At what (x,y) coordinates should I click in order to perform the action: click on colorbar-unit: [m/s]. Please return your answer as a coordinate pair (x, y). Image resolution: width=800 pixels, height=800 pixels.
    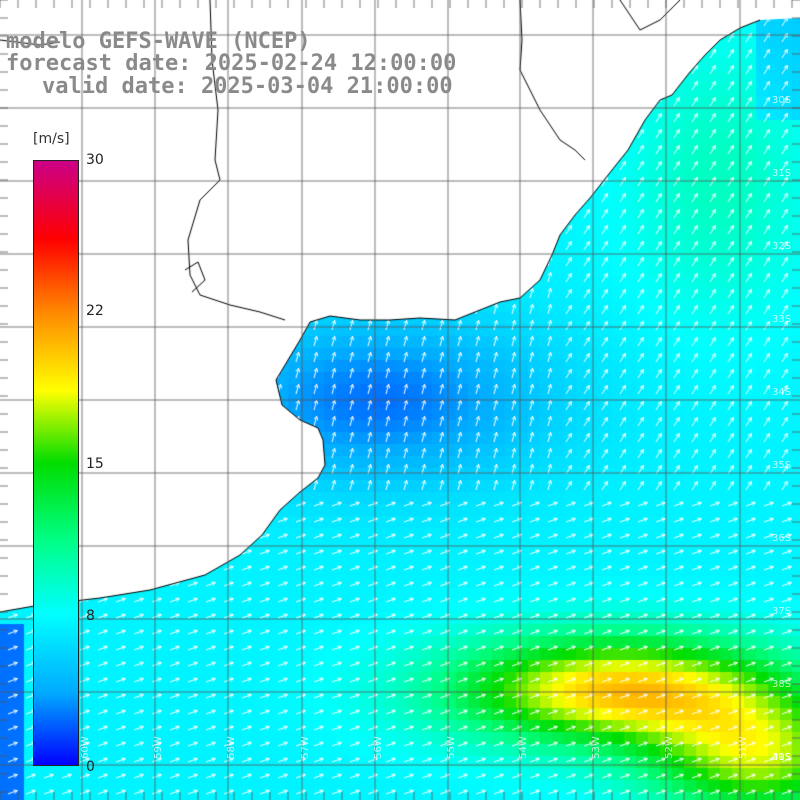
    Looking at the image, I should click on (51, 139).